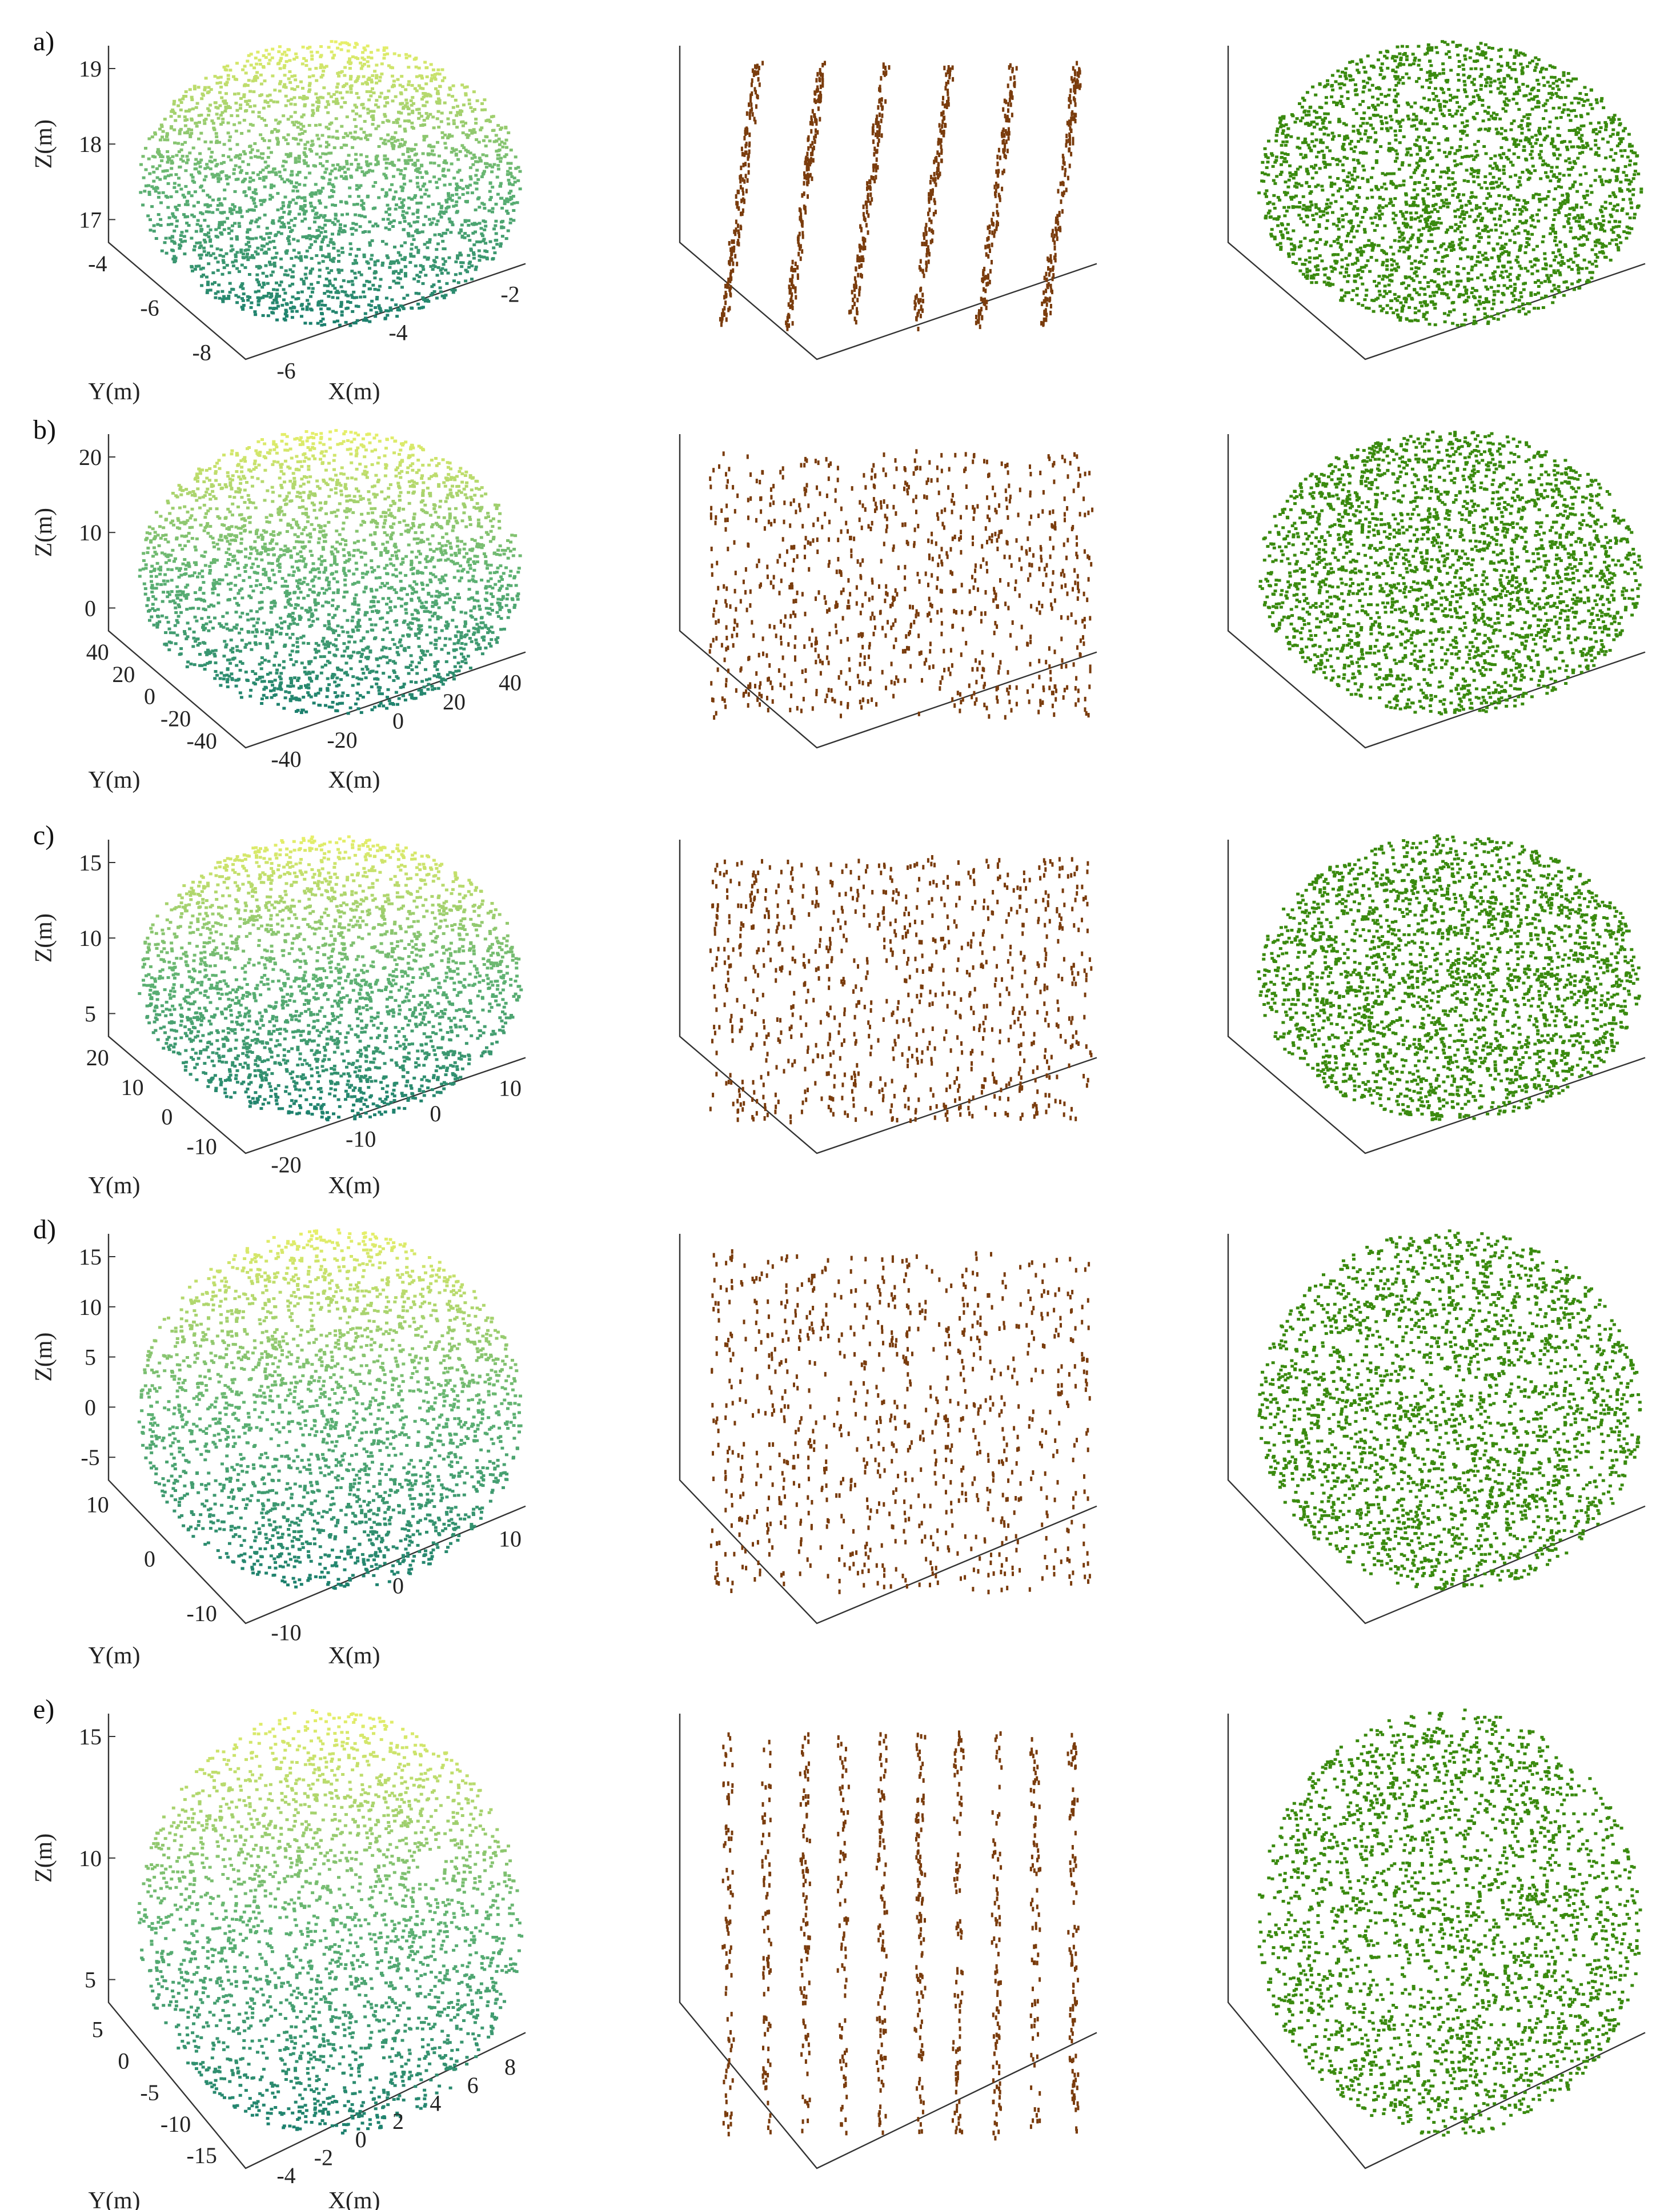  Describe the element at coordinates (115, 392) in the screenshot. I see `y-axis-label: Y(m)` at that location.